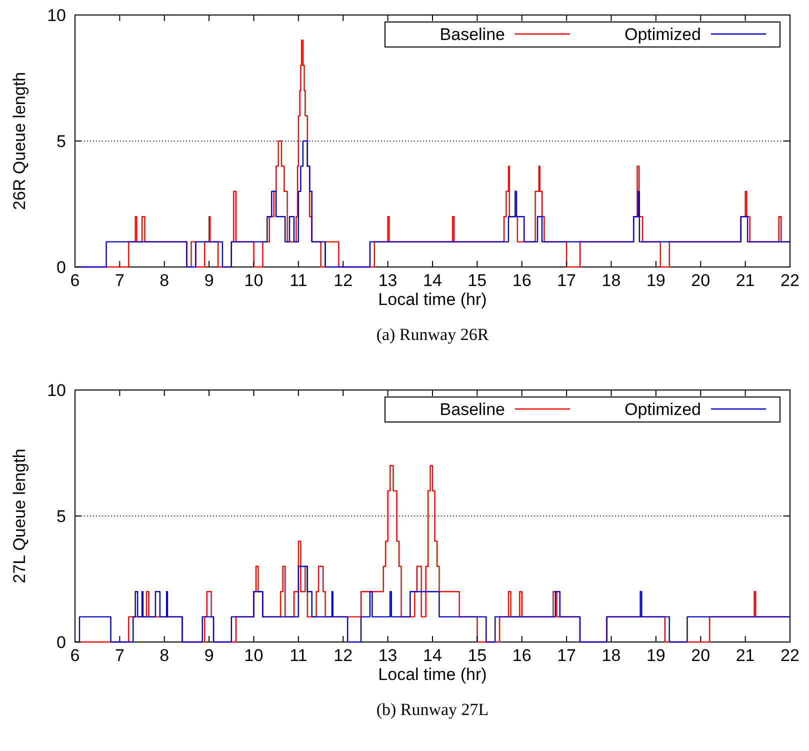 Image resolution: width=809 pixels, height=751 pixels. Describe the element at coordinates (432, 709) in the screenshot. I see `text: (b) Runway 27L` at that location.